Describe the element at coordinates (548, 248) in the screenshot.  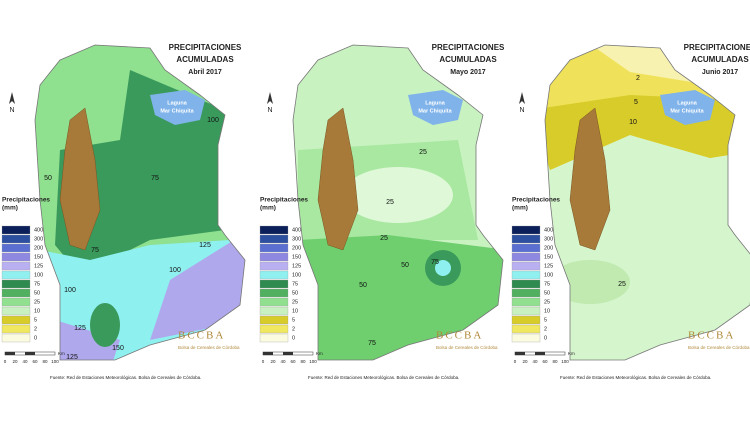
I see `legend-label: 200` at that location.